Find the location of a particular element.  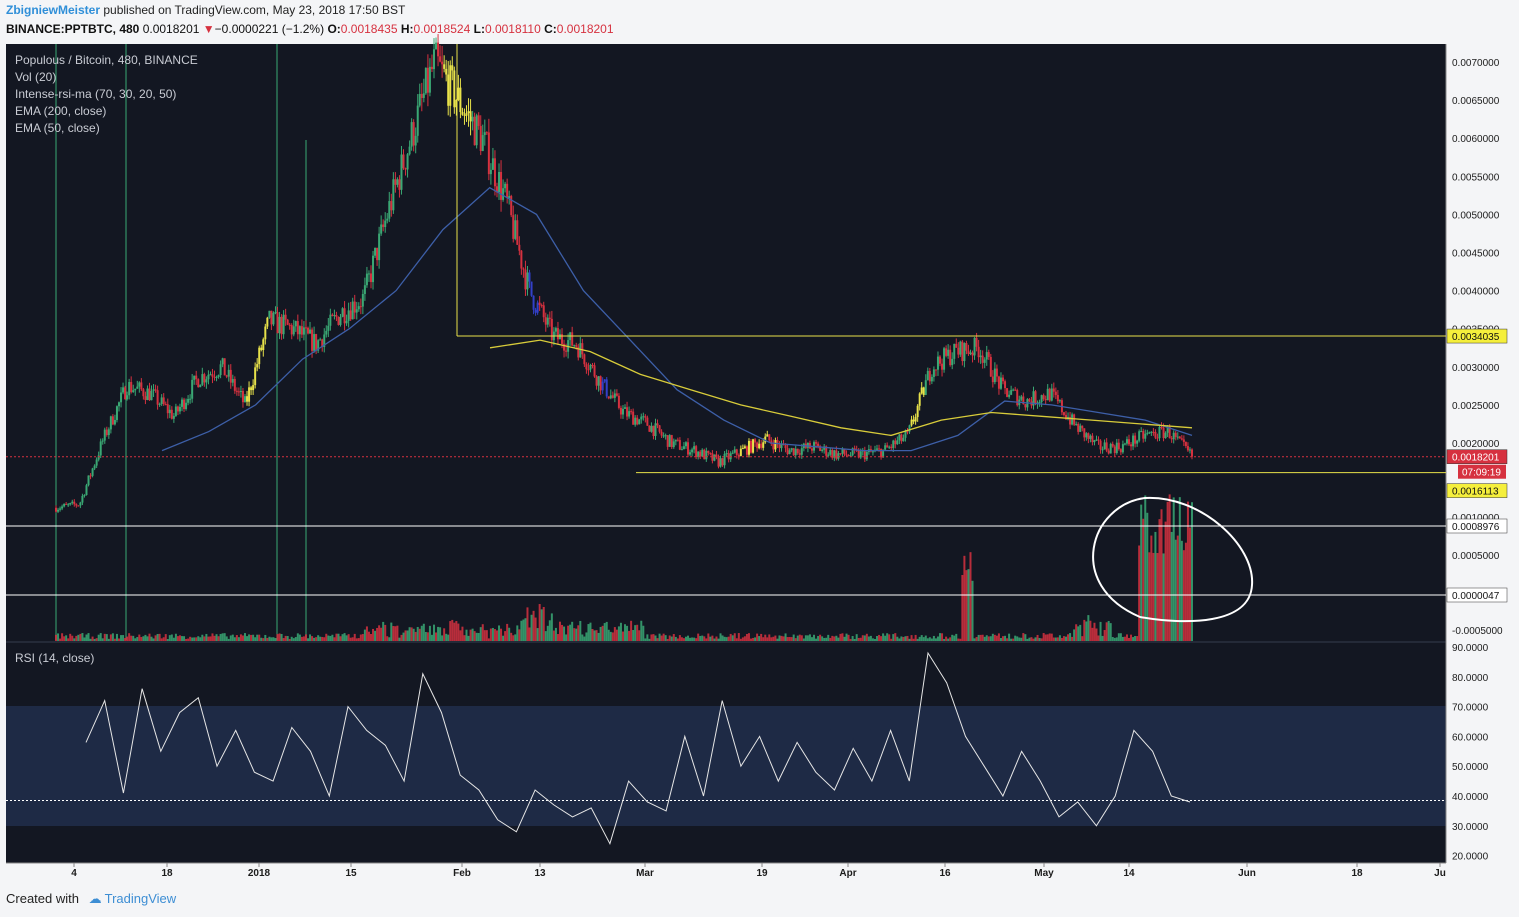

author-link: ZbigniewMeister is located at coordinates (53, 10).